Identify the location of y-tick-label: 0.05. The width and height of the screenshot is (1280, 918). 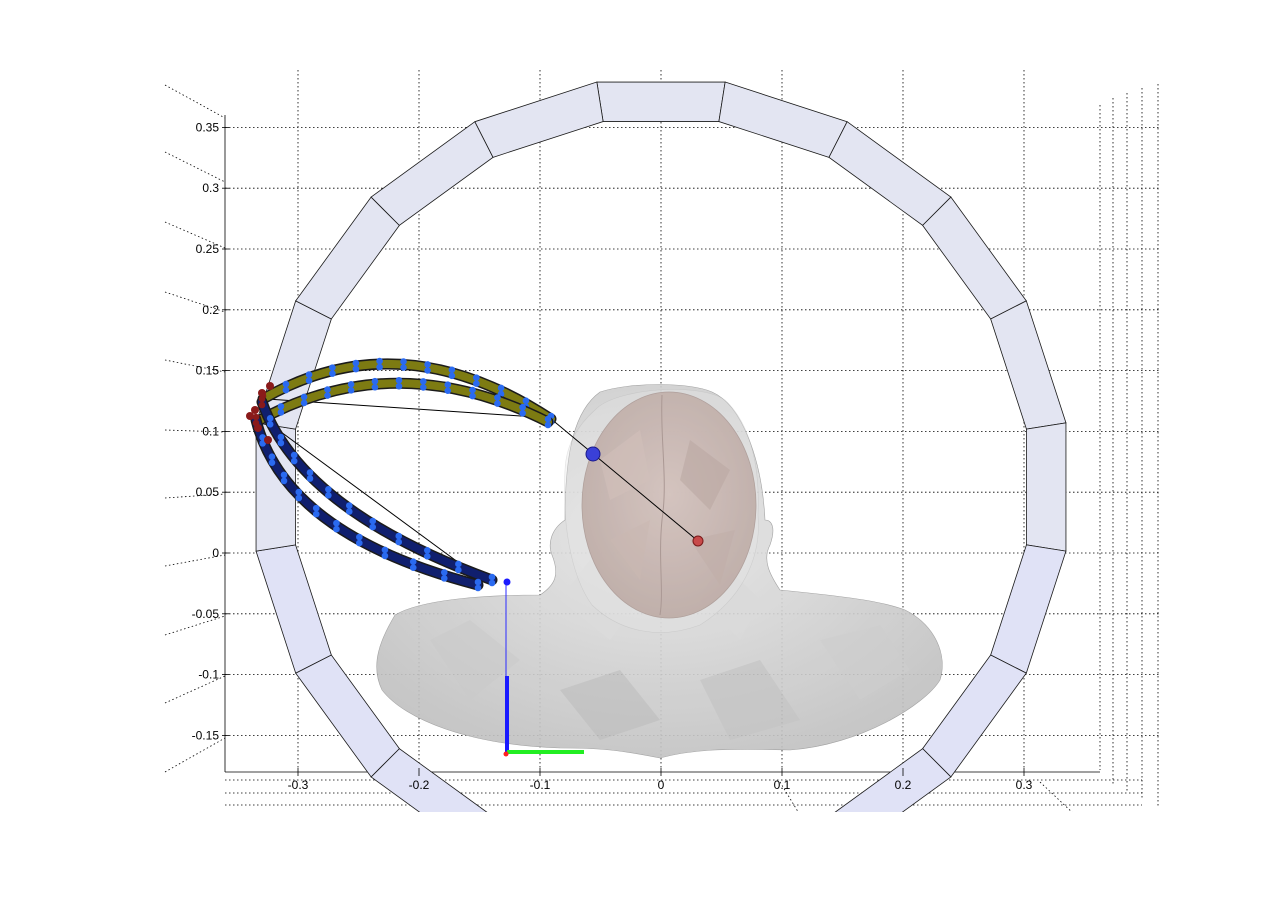
(208, 492).